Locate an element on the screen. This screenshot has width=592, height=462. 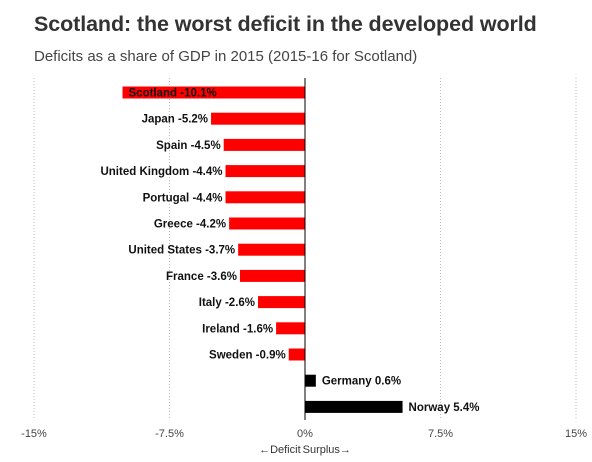
data-label: Greece -4.2% is located at coordinates (190, 225).